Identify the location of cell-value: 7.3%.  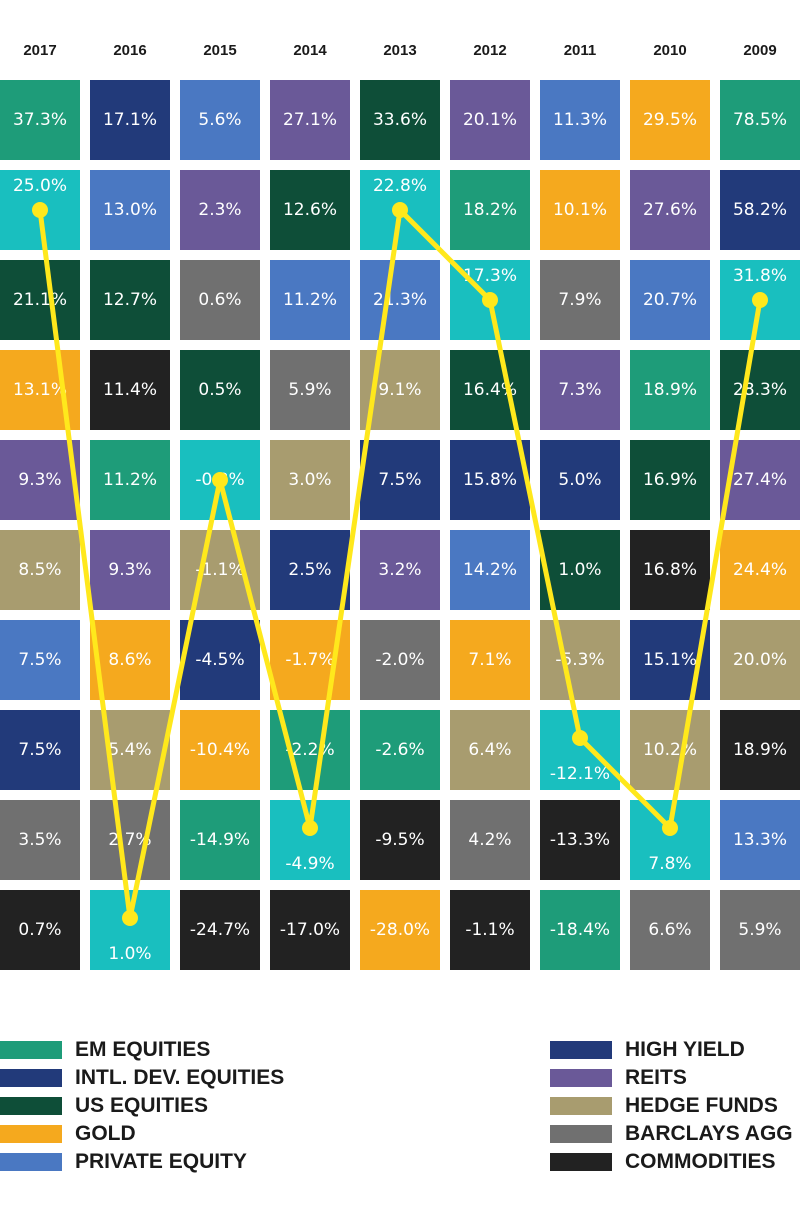
(580, 390).